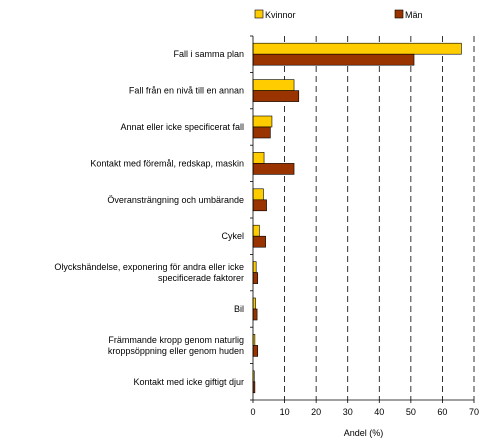  What do you see at coordinates (259, 14) in the screenshot?
I see `legend-swatch-kvinnor` at bounding box center [259, 14].